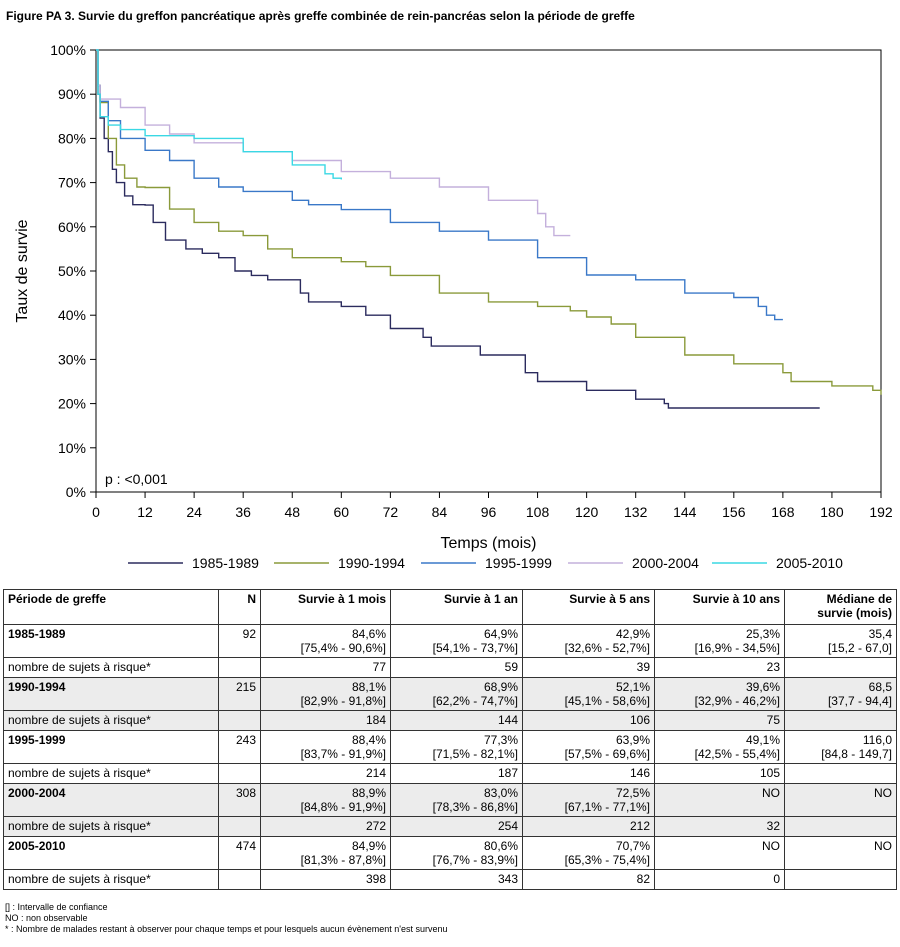 The height and width of the screenshot is (947, 900). I want to click on confidence-interval: [84,8% - 91,9%], so click(343, 807).